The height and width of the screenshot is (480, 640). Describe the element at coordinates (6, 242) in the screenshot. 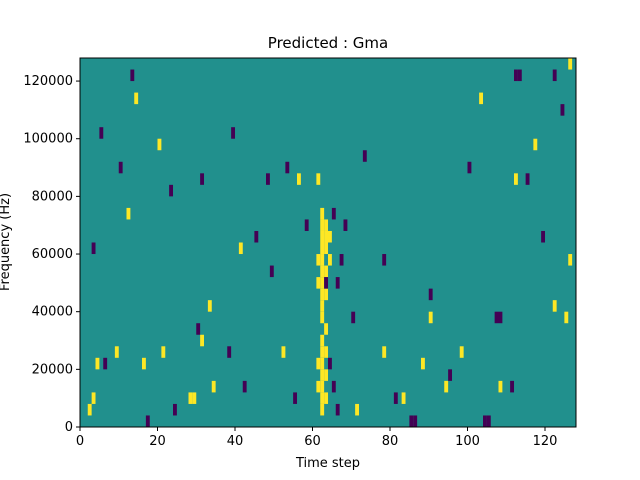

I see `y-axis-label: Frequency (Hz)` at that location.